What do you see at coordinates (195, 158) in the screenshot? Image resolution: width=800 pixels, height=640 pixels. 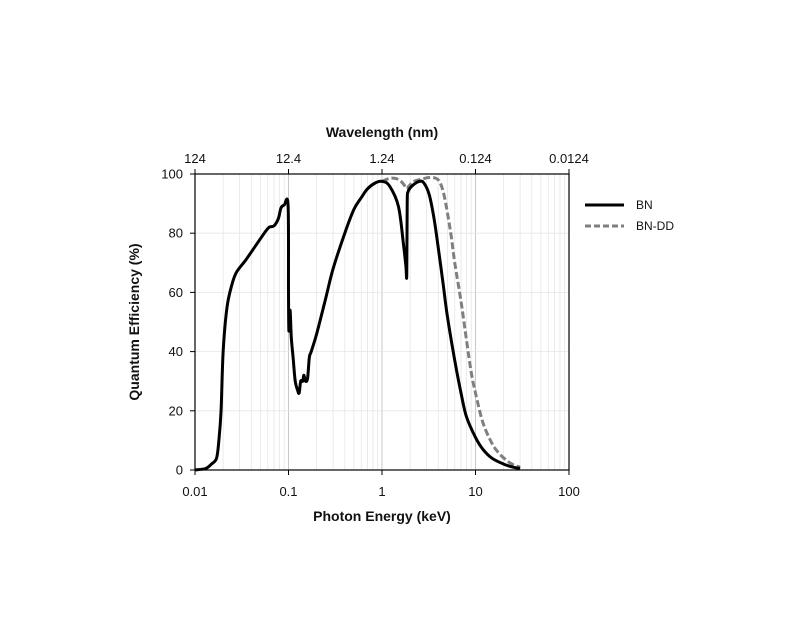 I see `top-tick-label: 124` at bounding box center [195, 158].